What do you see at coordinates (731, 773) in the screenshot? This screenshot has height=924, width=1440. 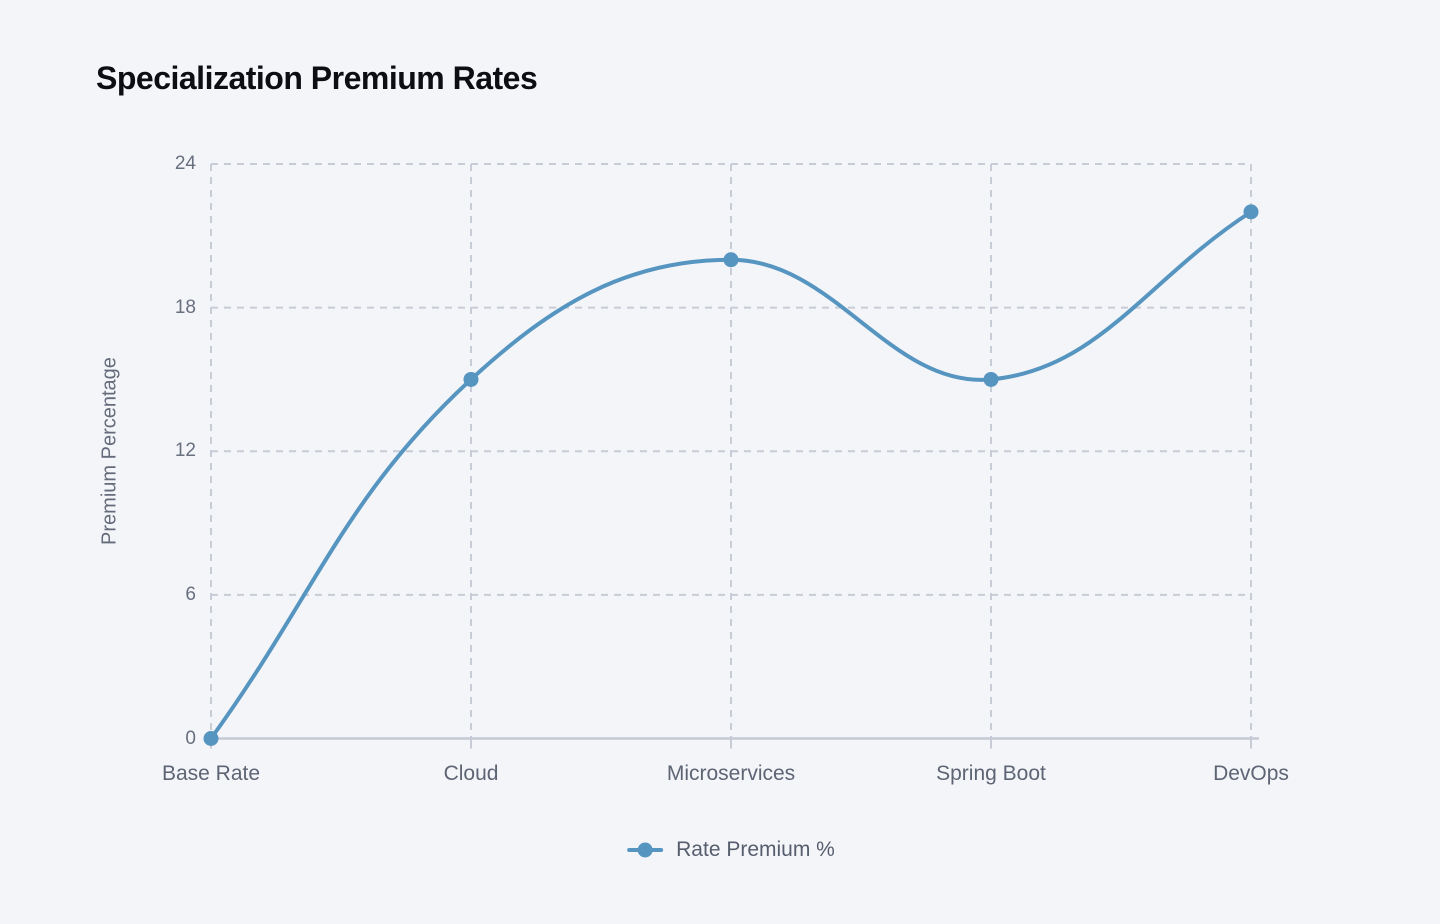 I see `x-tick-label: Microservices` at bounding box center [731, 773].